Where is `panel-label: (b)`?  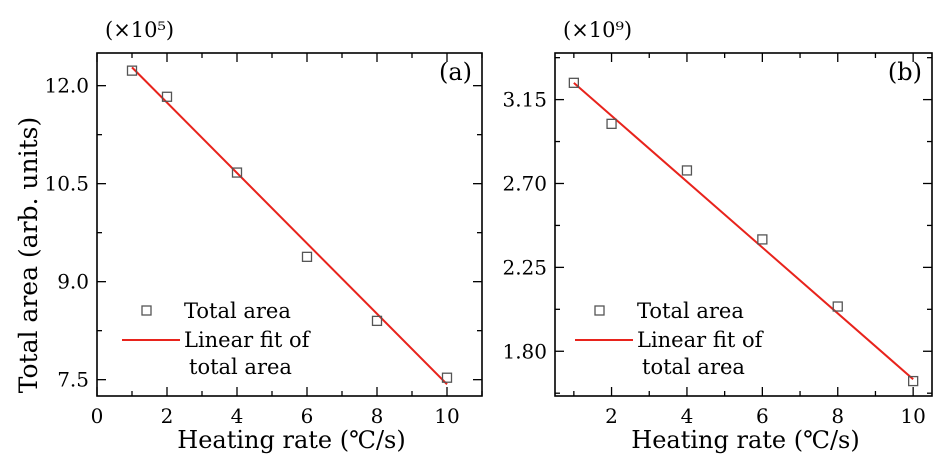
panel-label: (b) is located at coordinates (905, 72).